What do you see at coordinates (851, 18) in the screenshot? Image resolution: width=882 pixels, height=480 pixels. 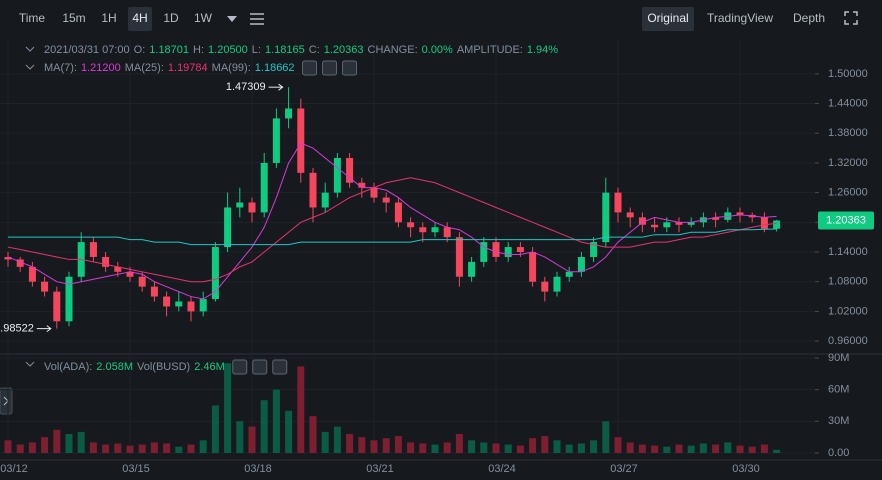 I see `fullscreen-icon` at bounding box center [851, 18].